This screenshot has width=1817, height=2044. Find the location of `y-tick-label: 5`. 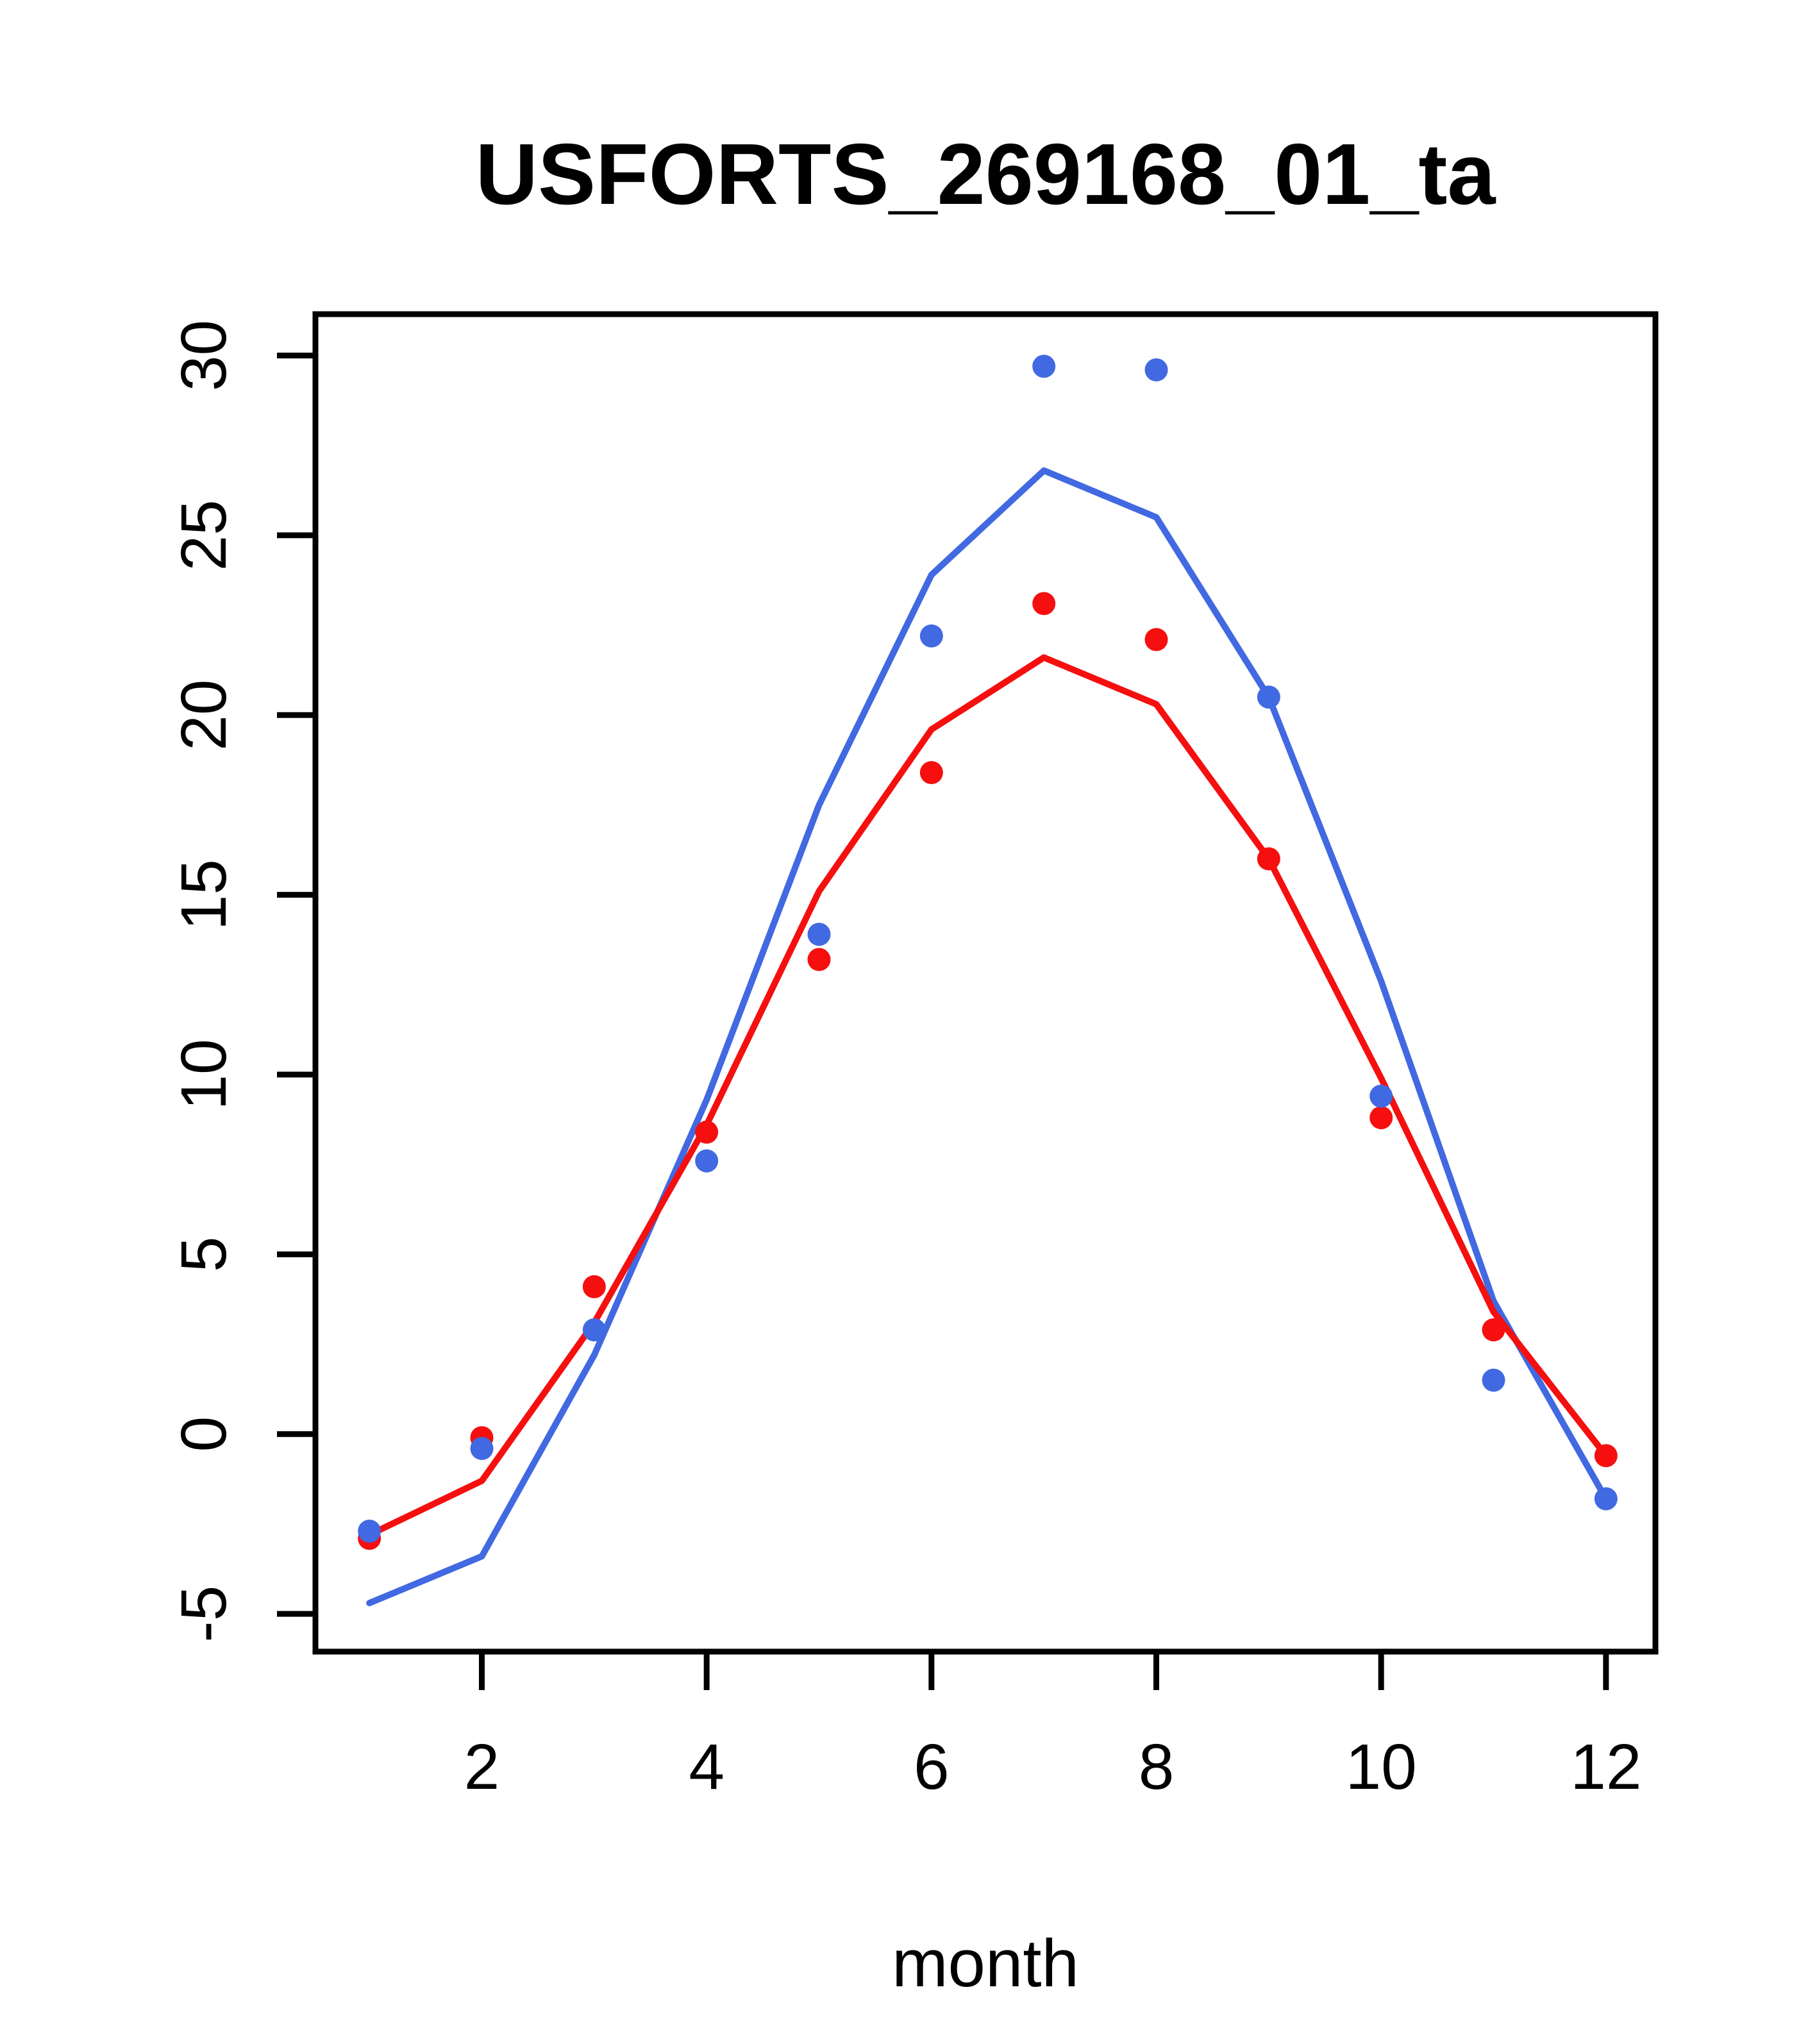

y-tick-label: 5 is located at coordinates (204, 1255).